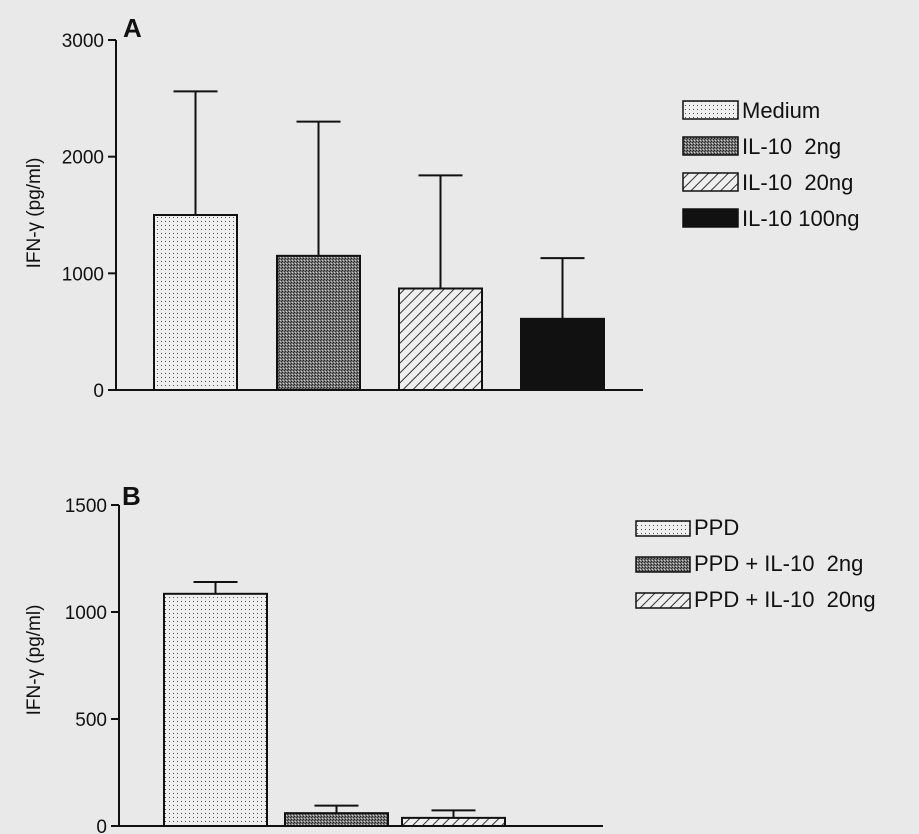  Describe the element at coordinates (778, 563) in the screenshot. I see `legend-label: PPD + IL-10 2ng` at that location.